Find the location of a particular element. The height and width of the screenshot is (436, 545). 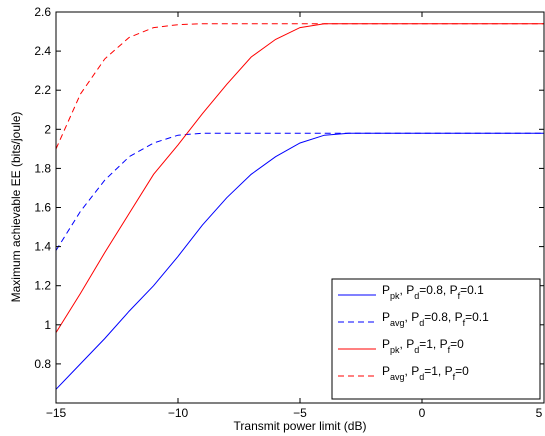

y-tick-label: 2.4 is located at coordinates (42, 51).